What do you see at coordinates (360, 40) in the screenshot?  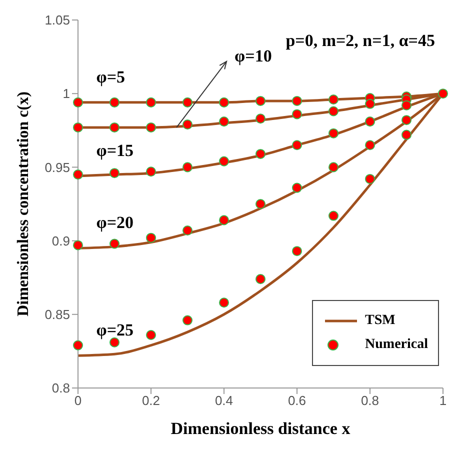 I see `annotation: p=0, m=2, n=1, α=45` at bounding box center [360, 40].